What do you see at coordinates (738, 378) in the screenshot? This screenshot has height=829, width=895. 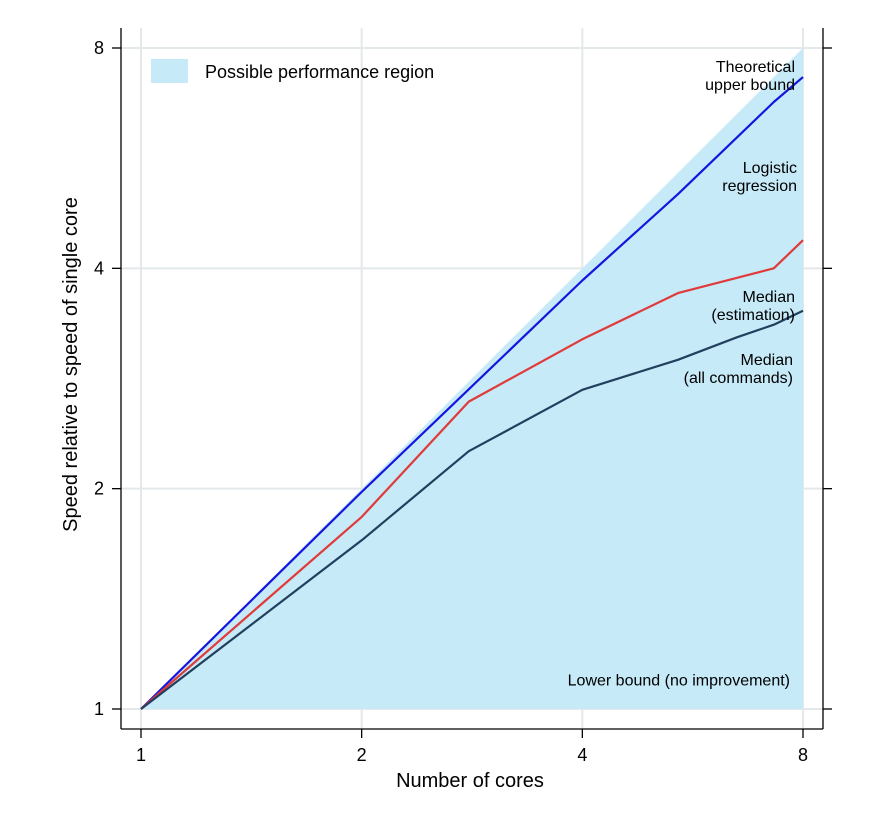 I see `annotation-median_all: (all commands)` at bounding box center [738, 378].